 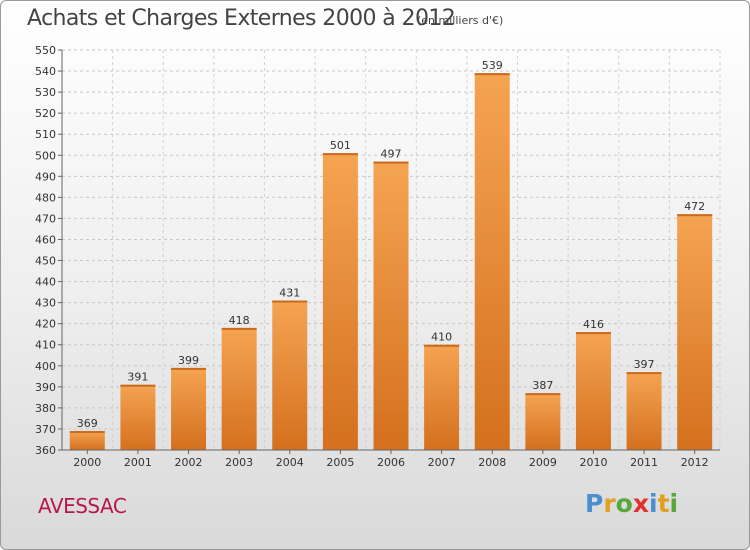 What do you see at coordinates (492, 261) in the screenshot?
I see `bar-2008` at bounding box center [492, 261].